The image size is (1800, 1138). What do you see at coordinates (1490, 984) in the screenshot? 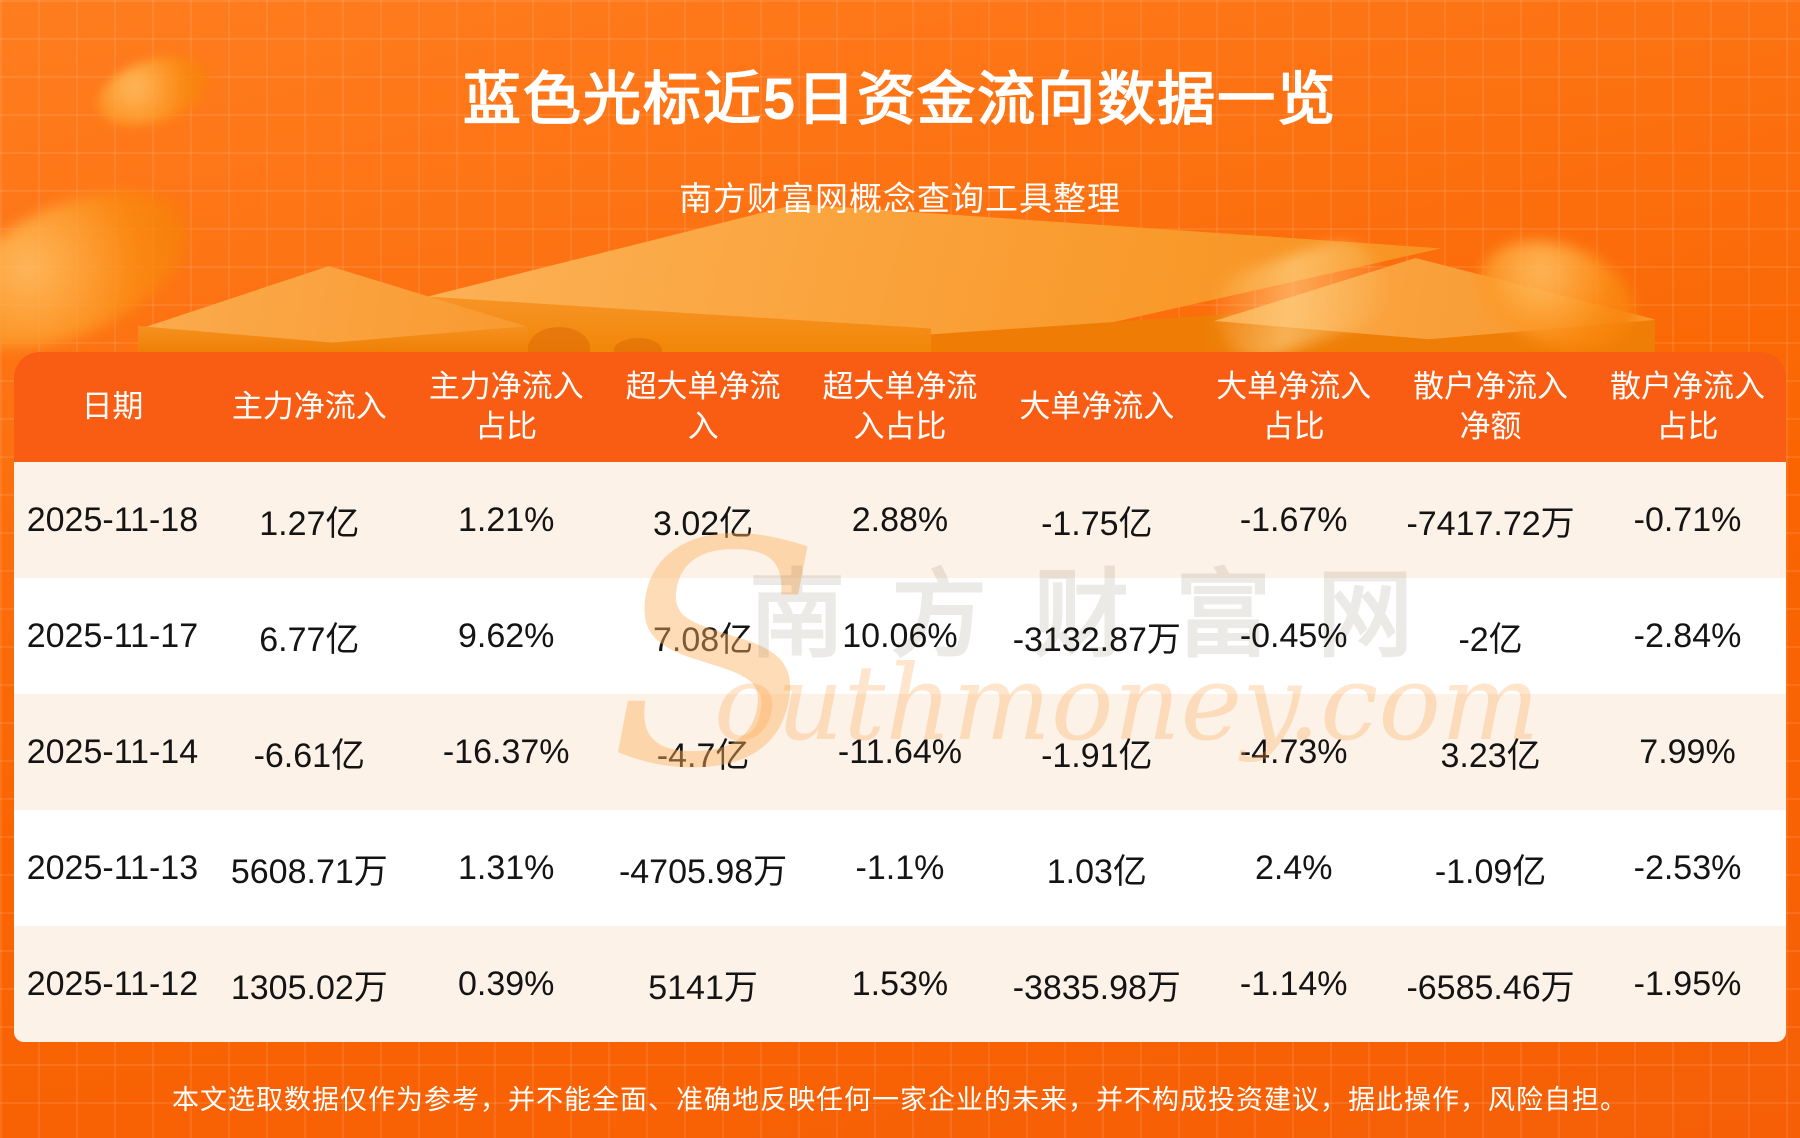
I see `value-cell: -6585.46万` at bounding box center [1490, 984].